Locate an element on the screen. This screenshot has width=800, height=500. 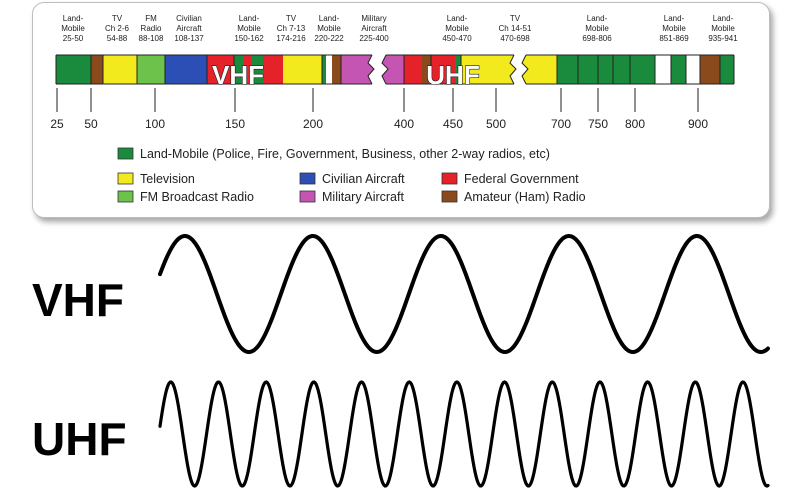
tick-label: 100 is located at coordinates (155, 124).